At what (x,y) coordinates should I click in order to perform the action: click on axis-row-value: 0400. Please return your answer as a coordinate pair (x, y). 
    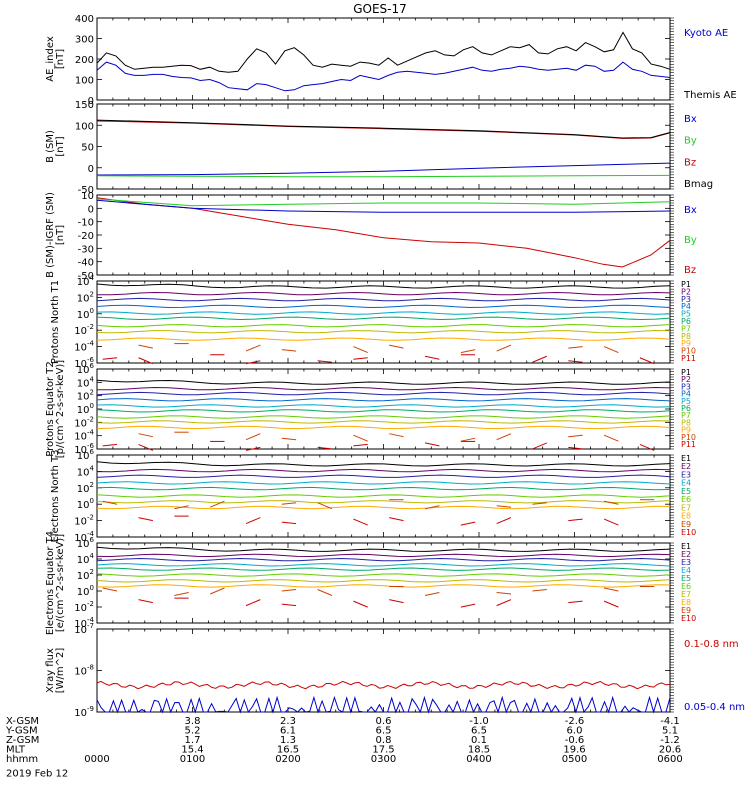
    Looking at the image, I should click on (478, 759).